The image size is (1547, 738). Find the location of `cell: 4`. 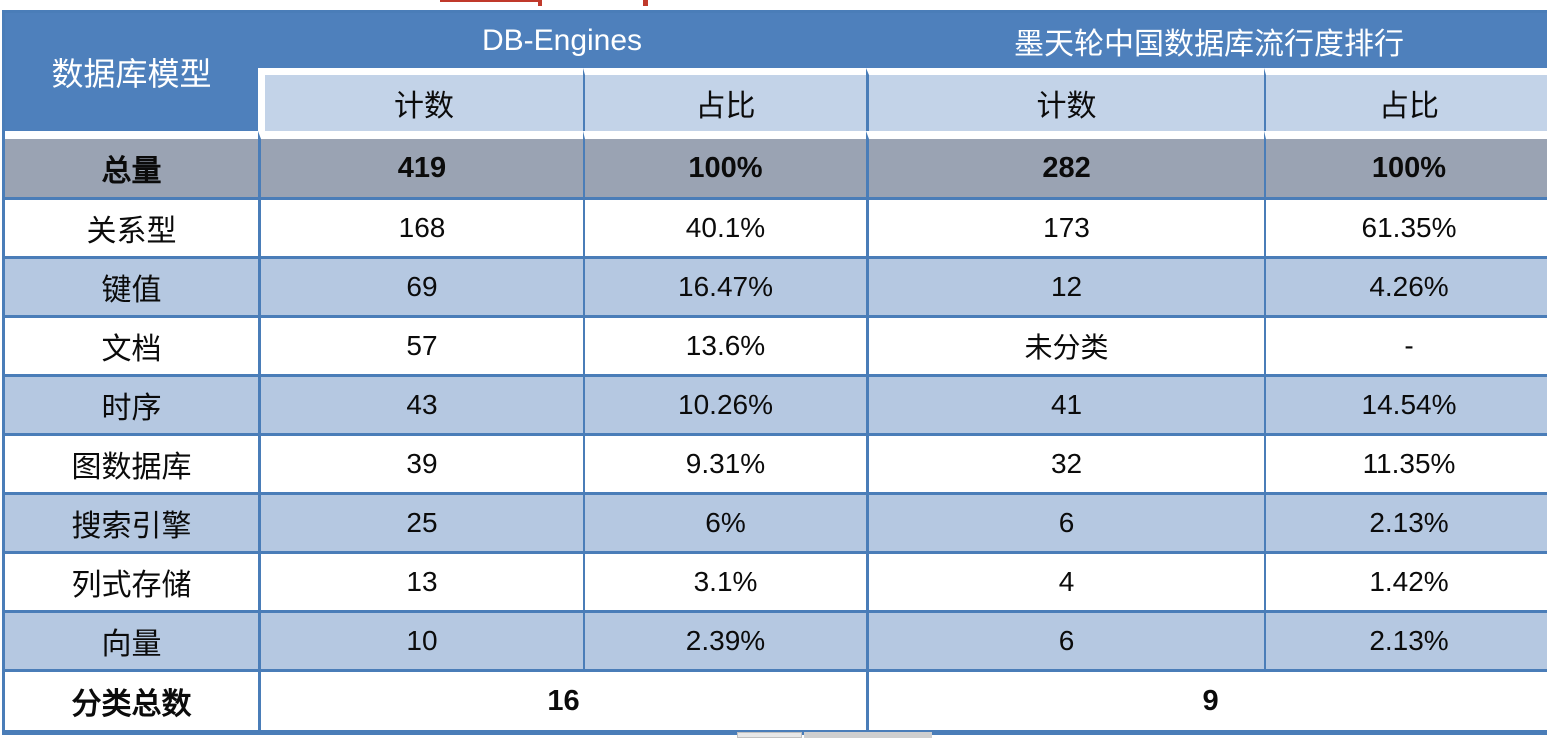

cell: 4 is located at coordinates (1065, 580).